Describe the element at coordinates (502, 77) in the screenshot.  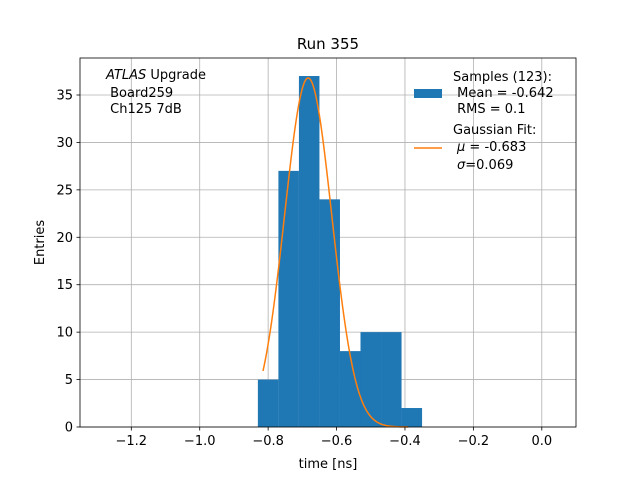
I see `legend-samples-line-1: Samples (123):` at that location.